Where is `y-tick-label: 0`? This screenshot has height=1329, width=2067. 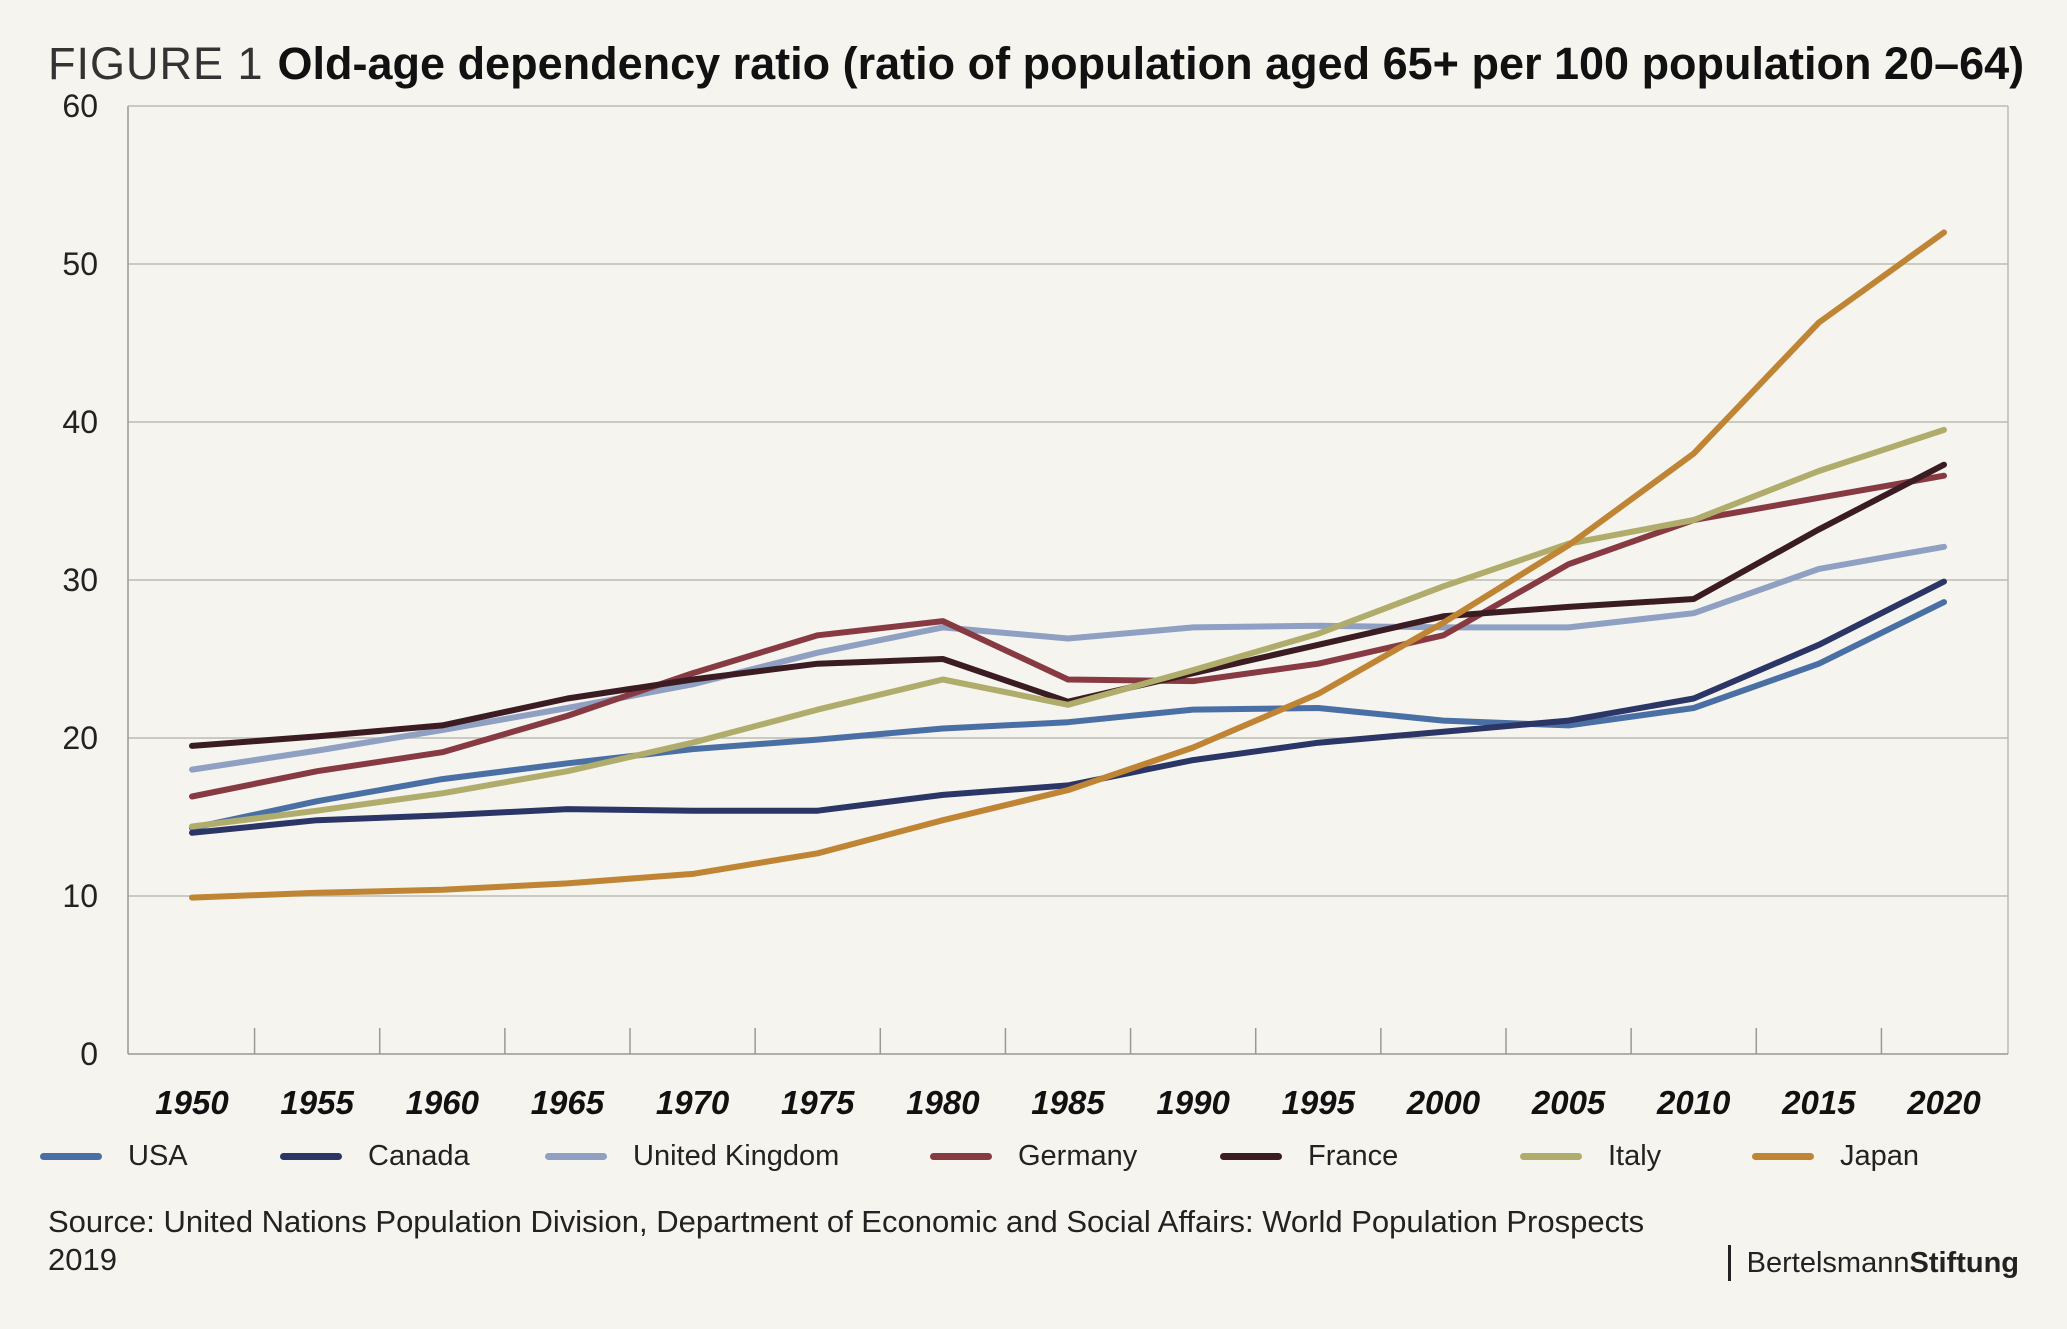 y-tick-label: 0 is located at coordinates (89, 1054).